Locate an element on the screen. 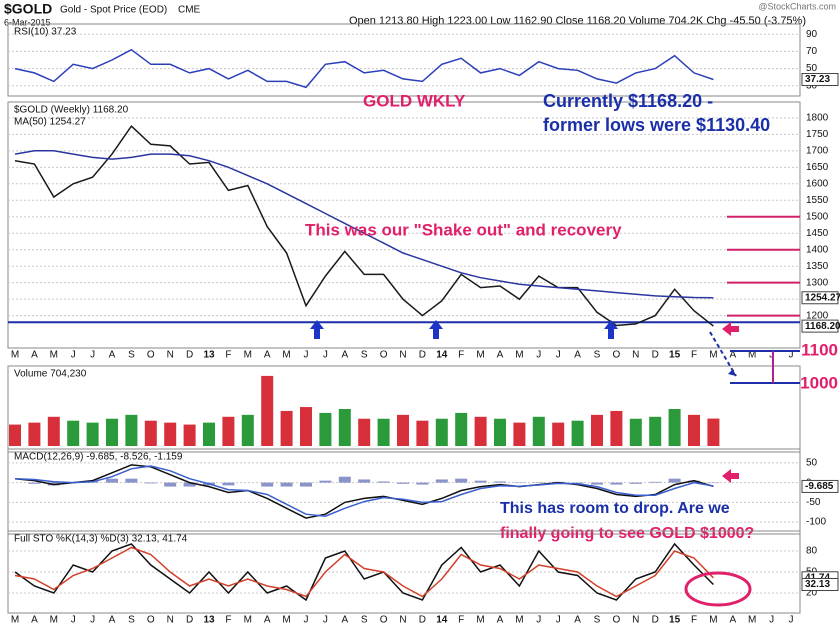 This screenshot has height=634, width=840. description: Gold - Spot Price (EOD) is located at coordinates (113, 10).